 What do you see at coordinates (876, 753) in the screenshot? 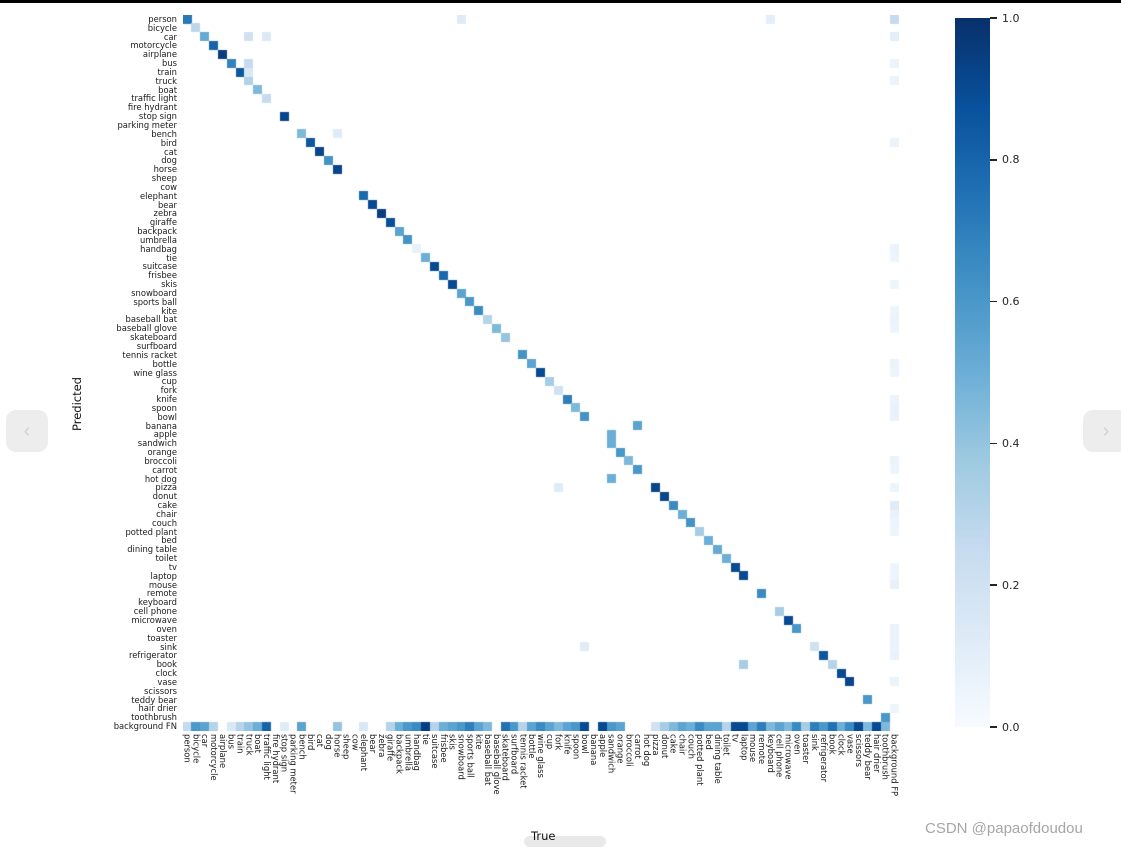
I see `x-tick-label: hair drier` at bounding box center [876, 753].